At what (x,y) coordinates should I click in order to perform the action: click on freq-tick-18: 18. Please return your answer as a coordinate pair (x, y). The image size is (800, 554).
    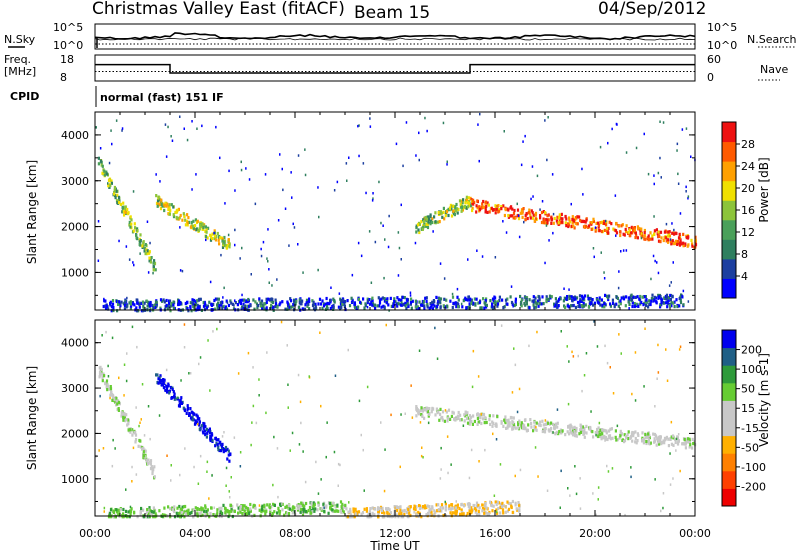
    Looking at the image, I should click on (67, 59).